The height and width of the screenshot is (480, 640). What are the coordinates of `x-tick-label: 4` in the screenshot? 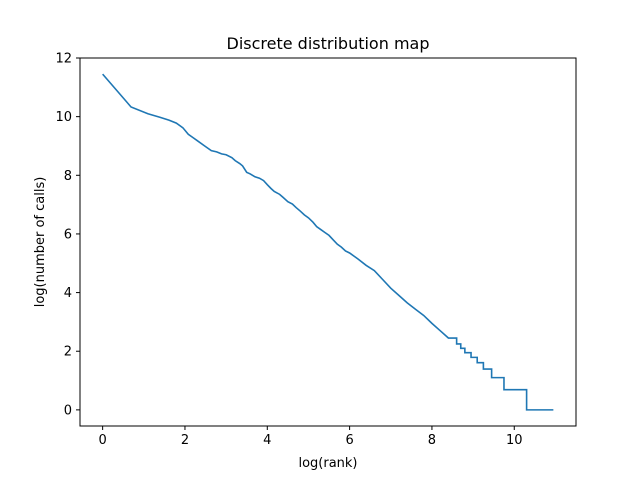 It's located at (267, 440).